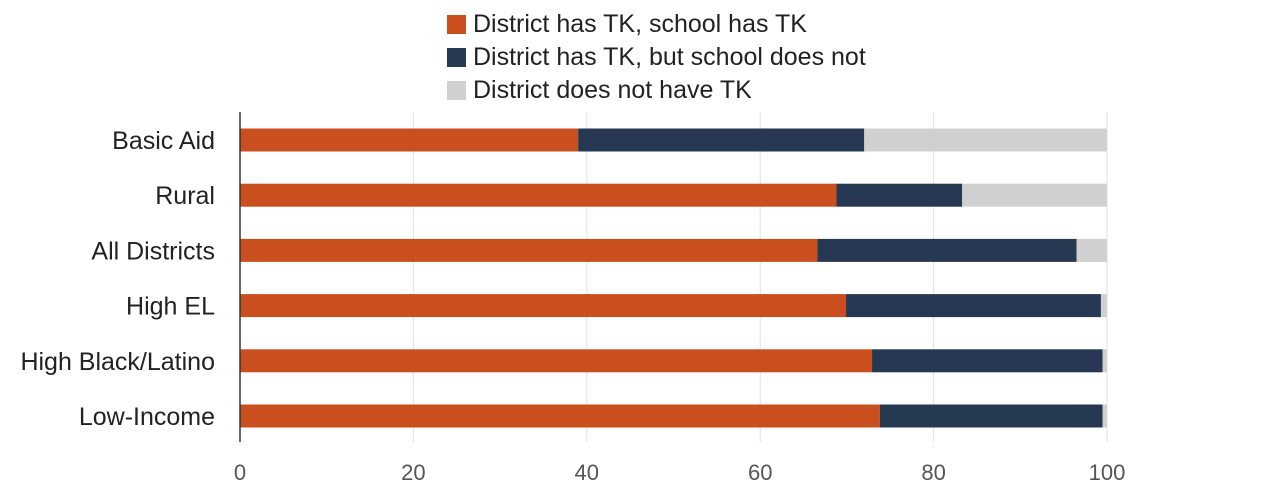  Describe the element at coordinates (413, 472) in the screenshot. I see `x-tick-label-20: 20` at that location.